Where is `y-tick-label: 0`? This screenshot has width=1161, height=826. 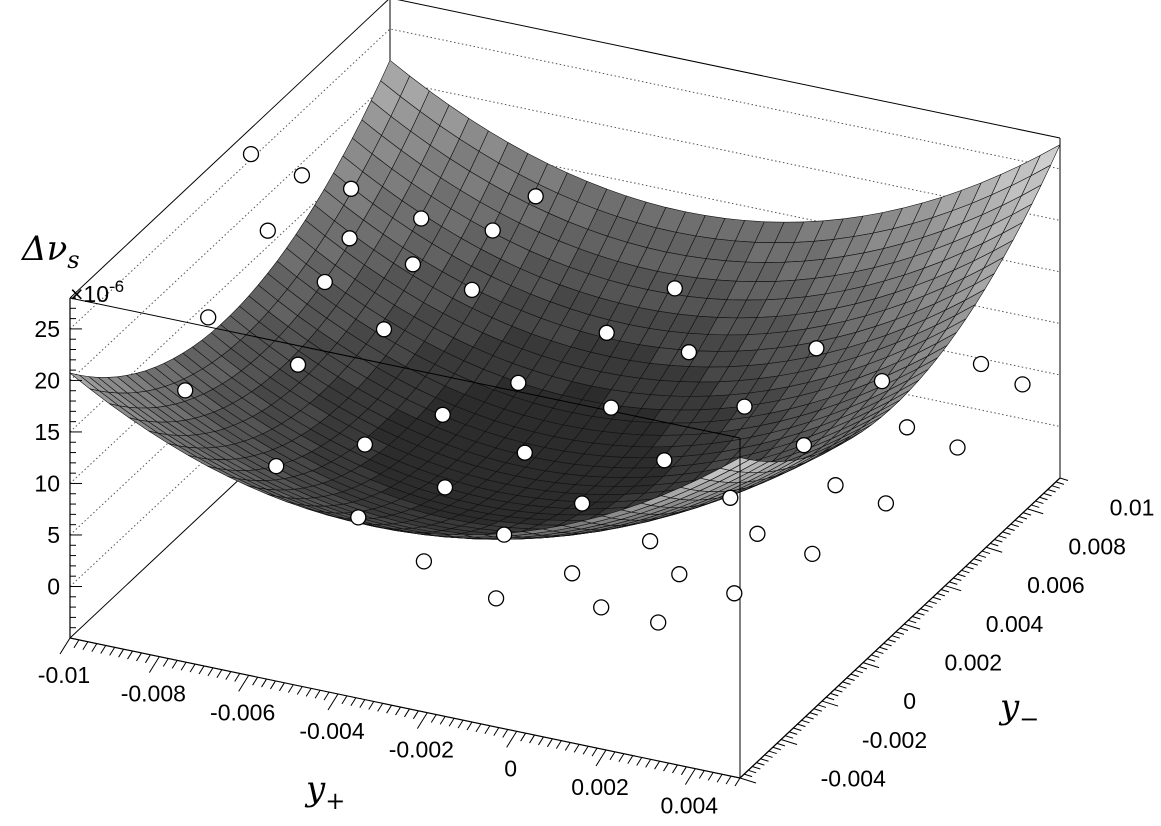
y-tick-label: 0 is located at coordinates (909, 701).